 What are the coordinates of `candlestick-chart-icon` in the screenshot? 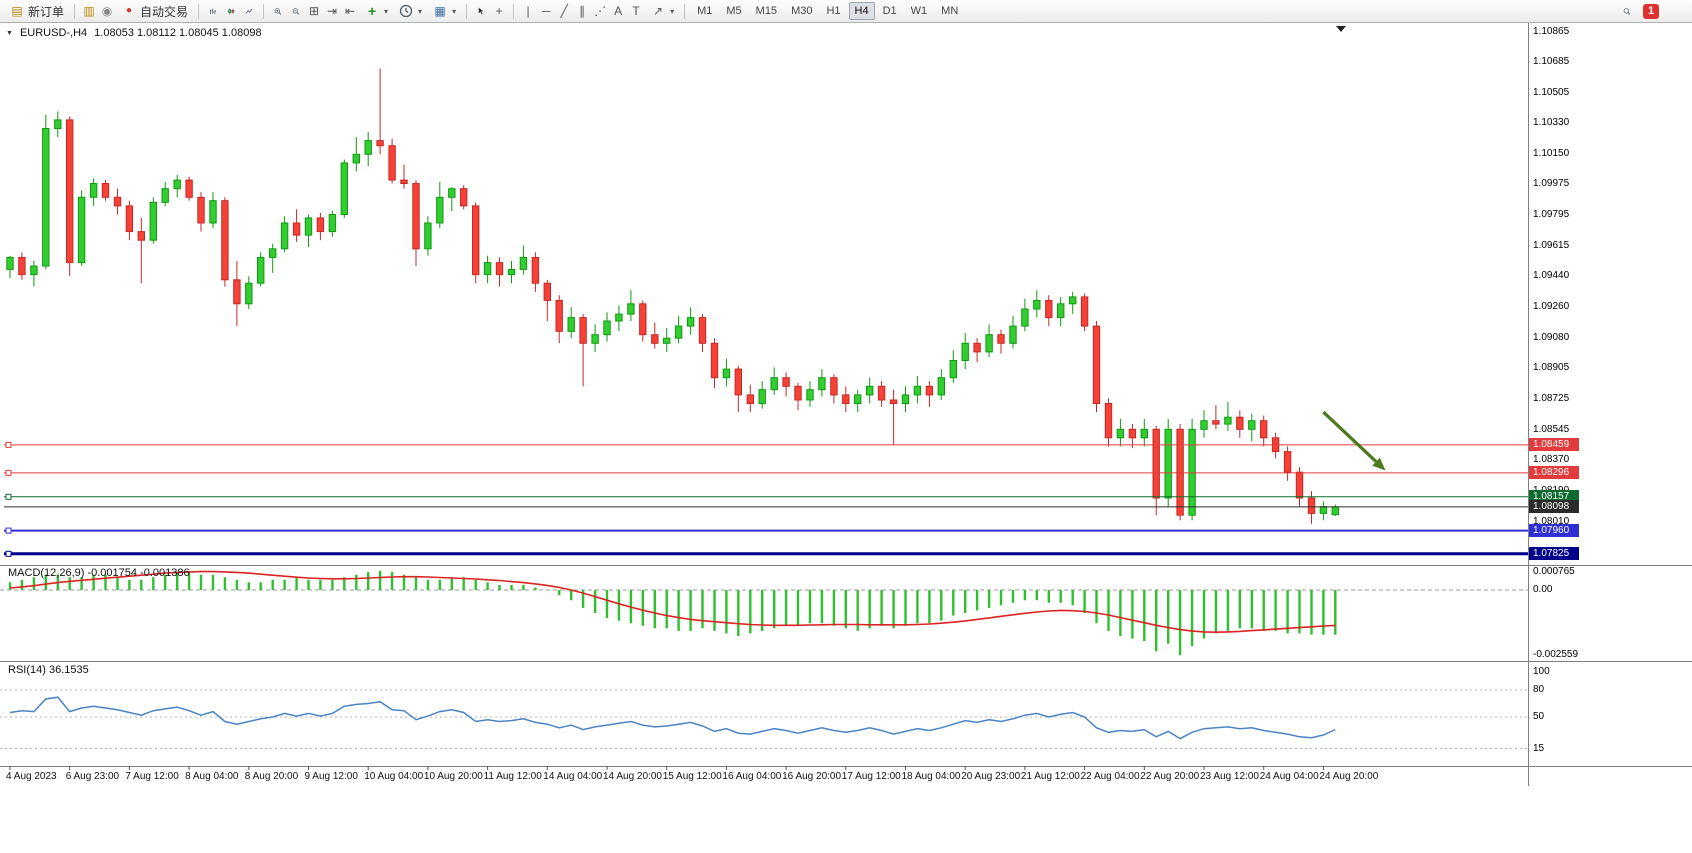 It's located at (231, 11).